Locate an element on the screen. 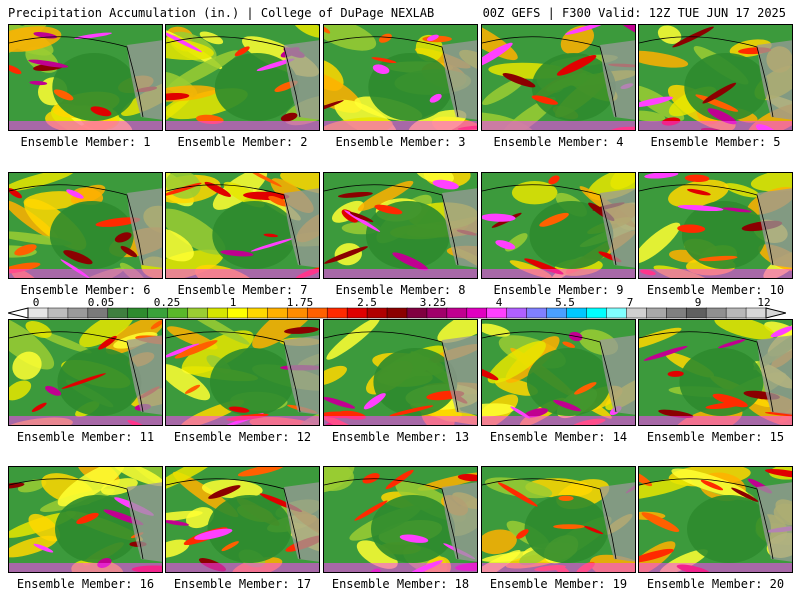  member-caption: Ensemble Member: 7 is located at coordinates (242, 290).